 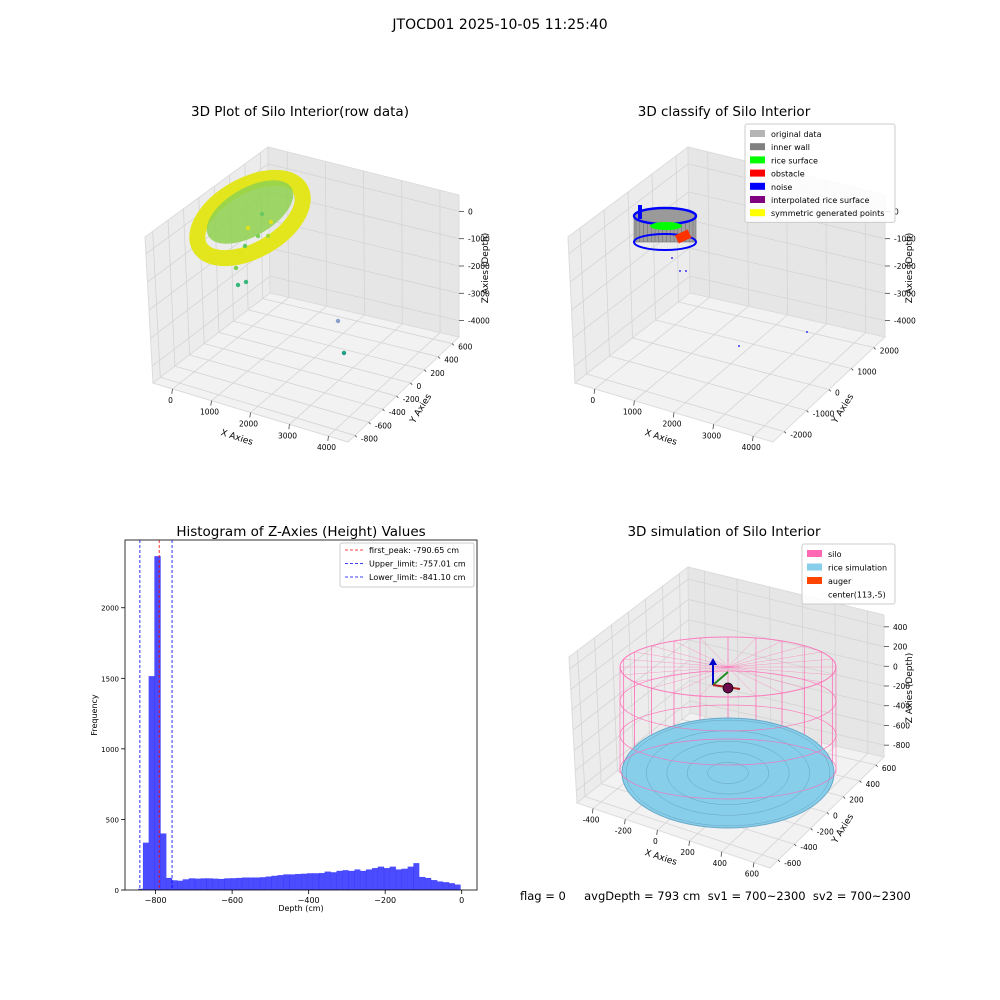 What do you see at coordinates (801, 435) in the screenshot?
I see `classify3d-panel-ytick: -2000` at bounding box center [801, 435].